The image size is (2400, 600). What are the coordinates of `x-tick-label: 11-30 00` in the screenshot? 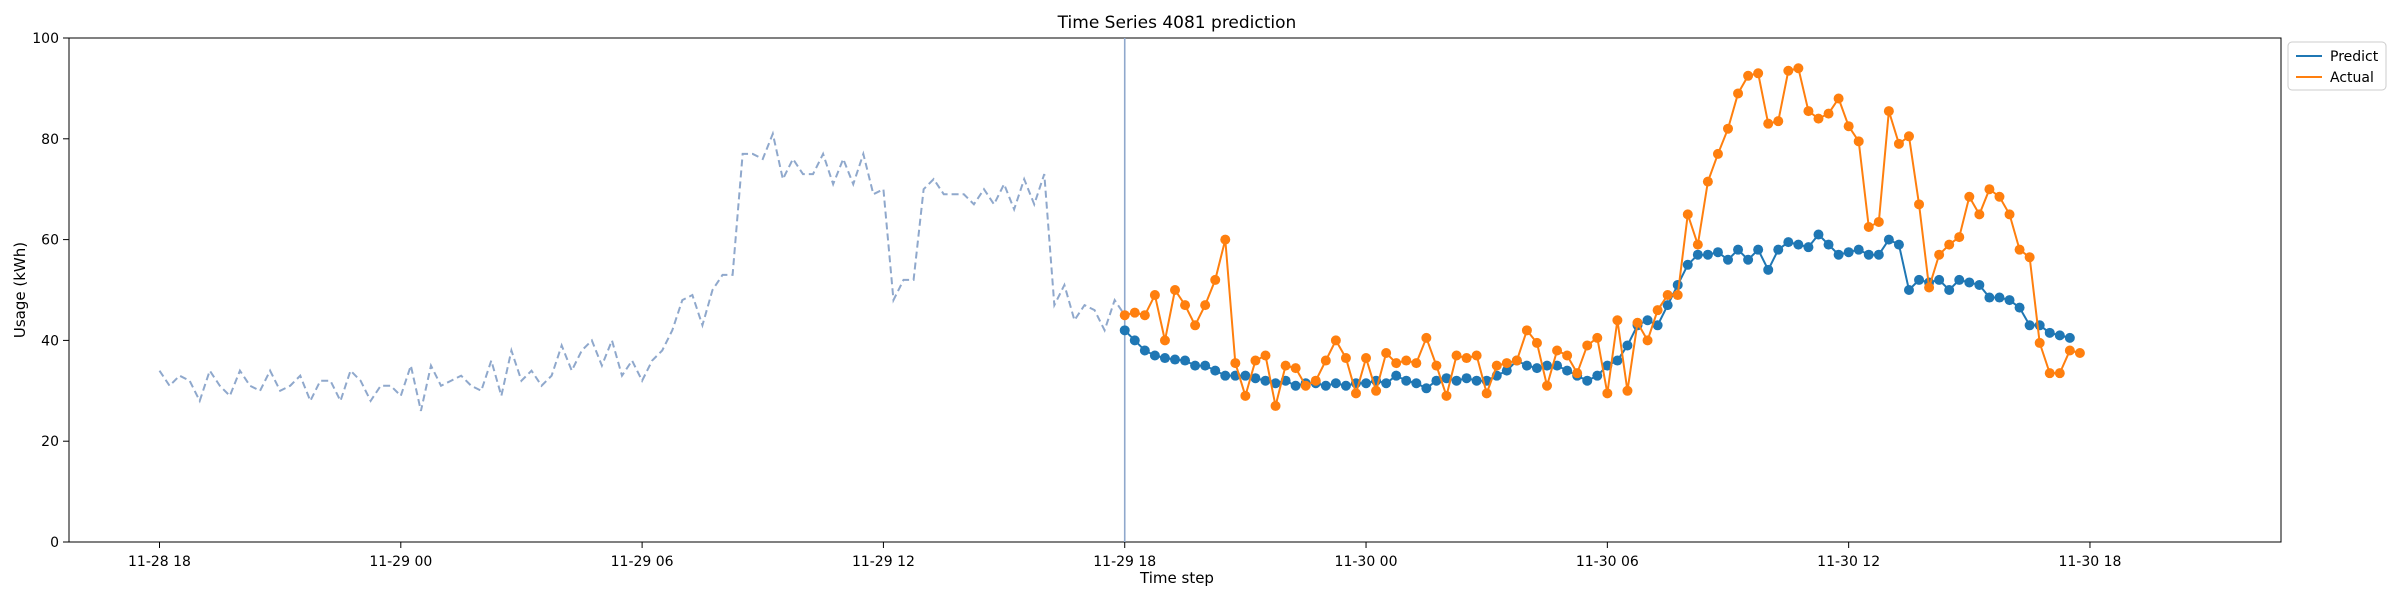 It's located at (1366, 562).